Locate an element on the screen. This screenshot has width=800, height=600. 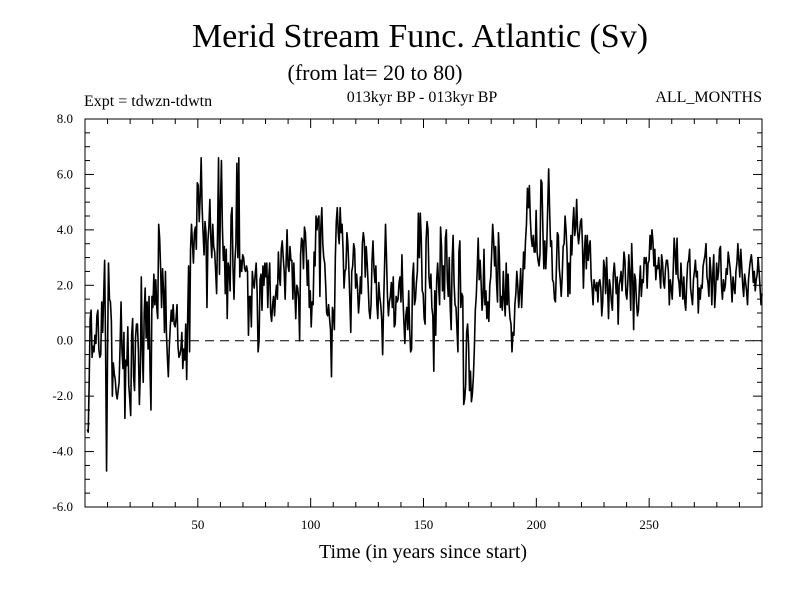
y-tick-label: 4.0 is located at coordinates (65, 229).